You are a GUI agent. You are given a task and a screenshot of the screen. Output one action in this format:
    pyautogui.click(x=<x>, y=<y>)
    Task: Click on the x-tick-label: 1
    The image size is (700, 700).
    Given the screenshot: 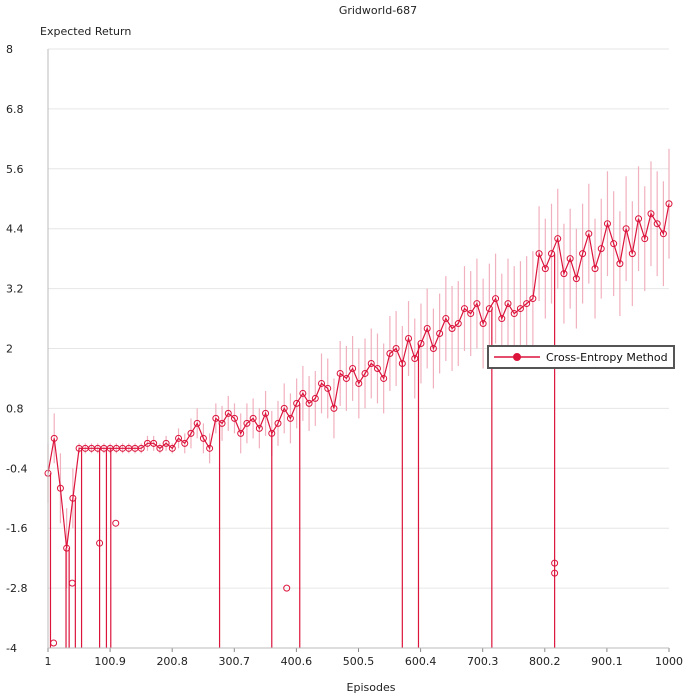 What is the action you would take?
    pyautogui.click(x=48, y=661)
    